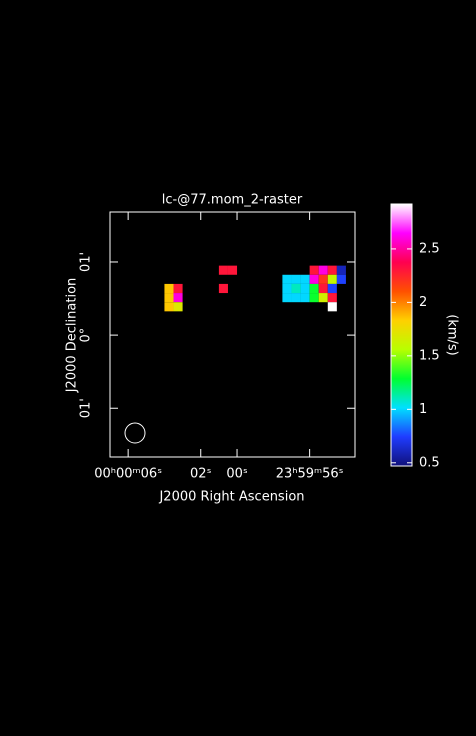  What do you see at coordinates (429, 248) in the screenshot?
I see `colorbar-tick-label: 2.5` at bounding box center [429, 248].